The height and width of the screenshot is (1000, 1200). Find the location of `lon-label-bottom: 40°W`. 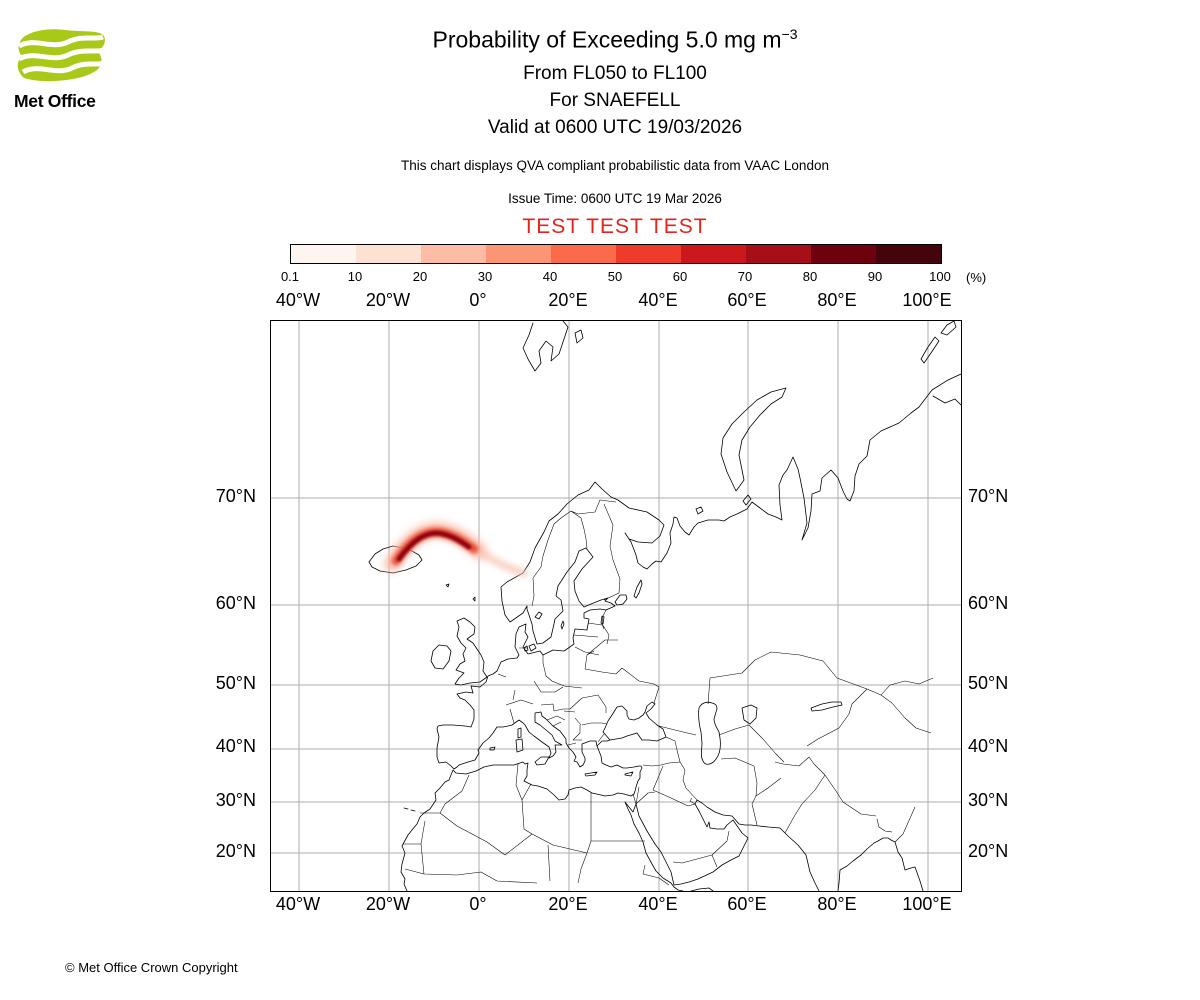

lon-label-bottom: 40°W is located at coordinates (298, 904).